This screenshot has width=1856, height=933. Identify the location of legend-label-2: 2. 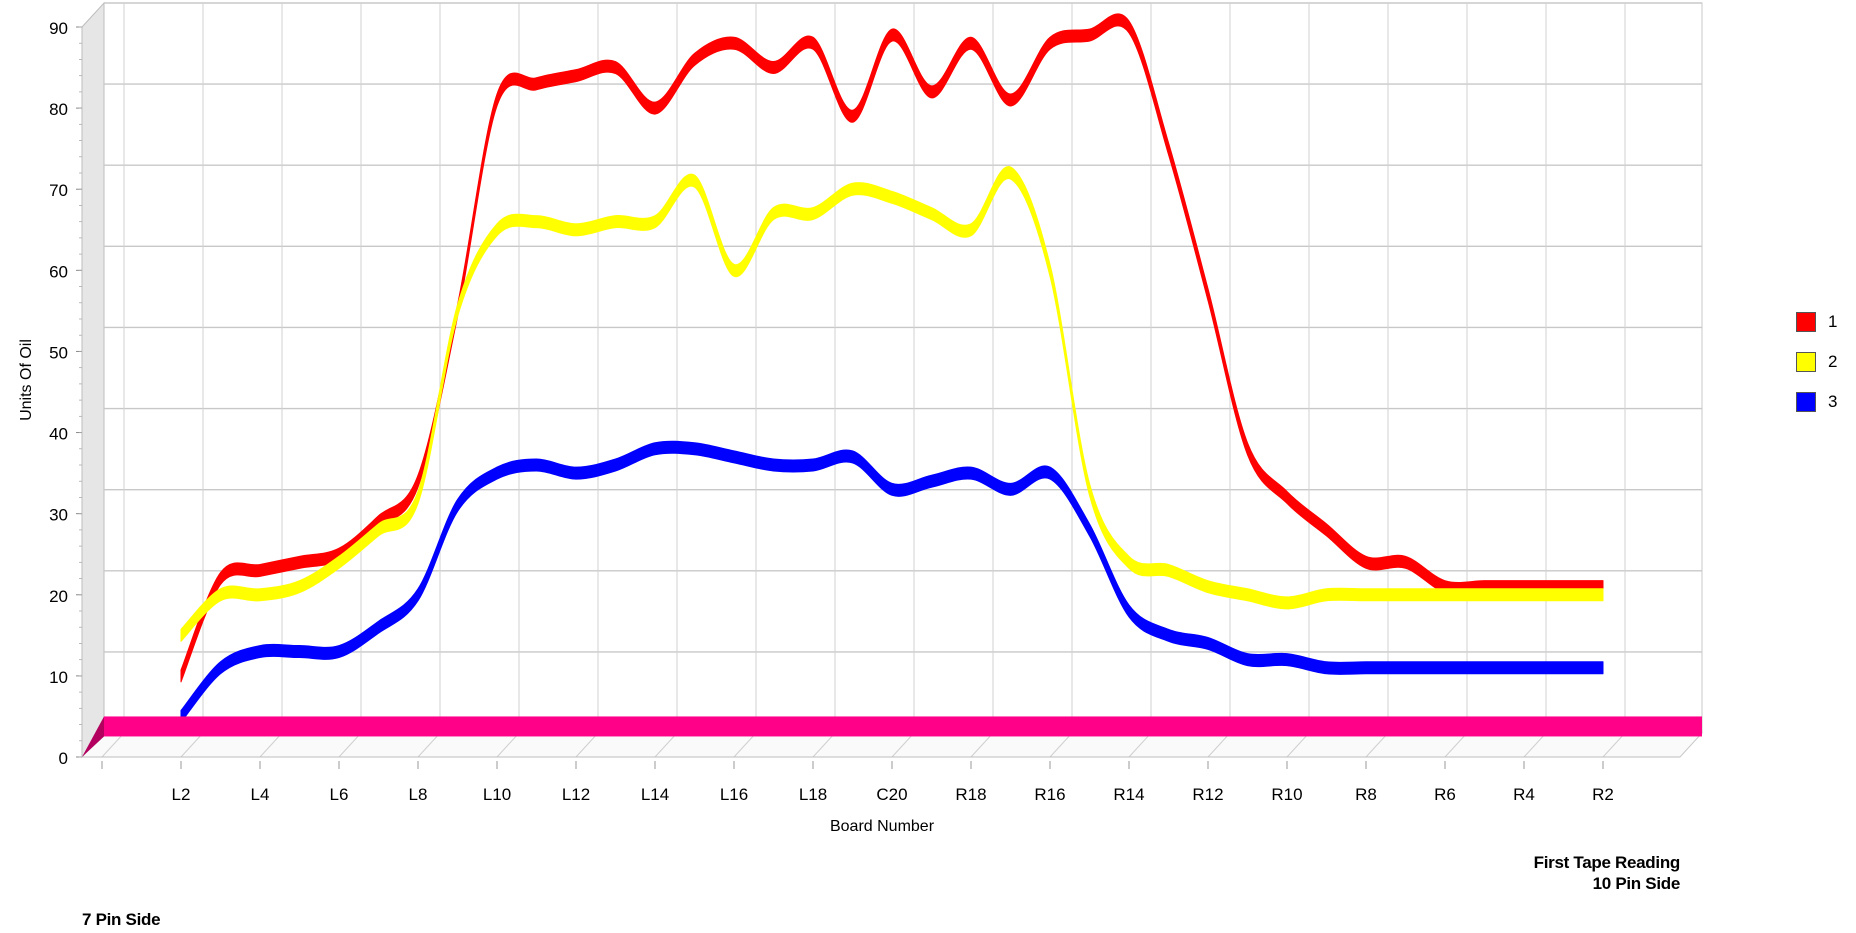
(1833, 361).